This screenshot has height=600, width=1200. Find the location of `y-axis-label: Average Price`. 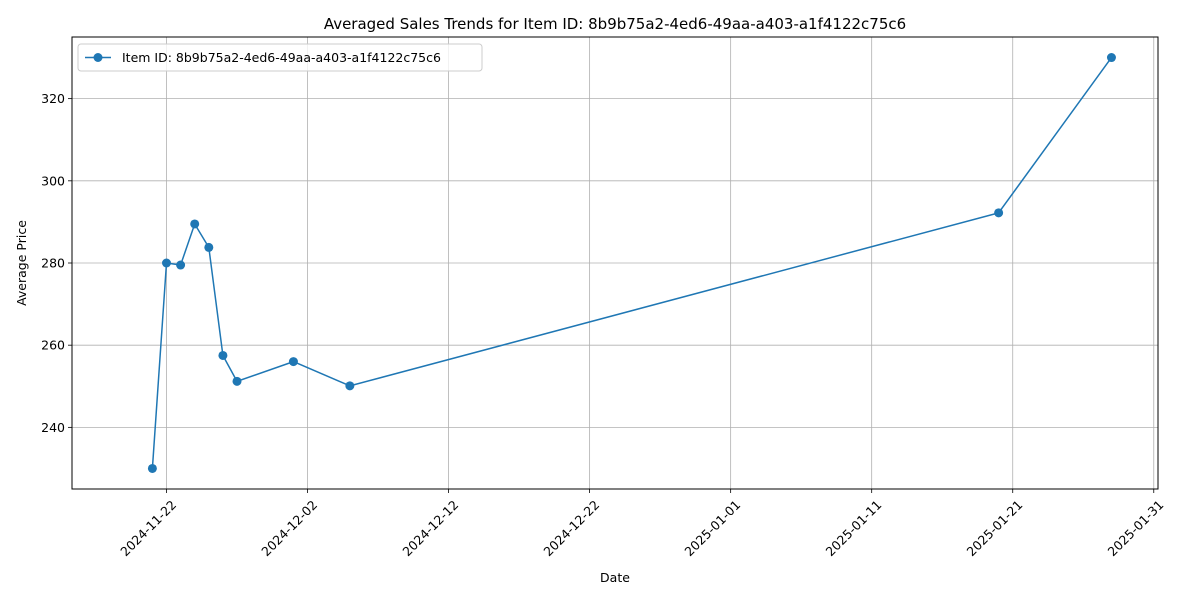

y-axis-label: Average Price is located at coordinates (21, 263).